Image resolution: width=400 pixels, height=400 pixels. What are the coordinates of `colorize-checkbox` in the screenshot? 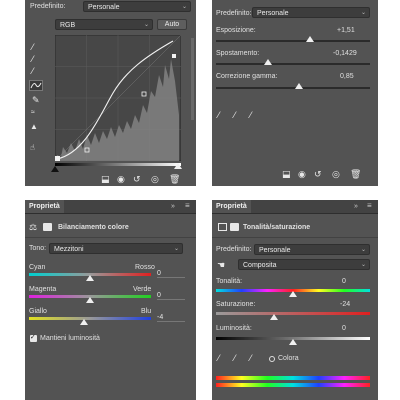 It's located at (272, 359).